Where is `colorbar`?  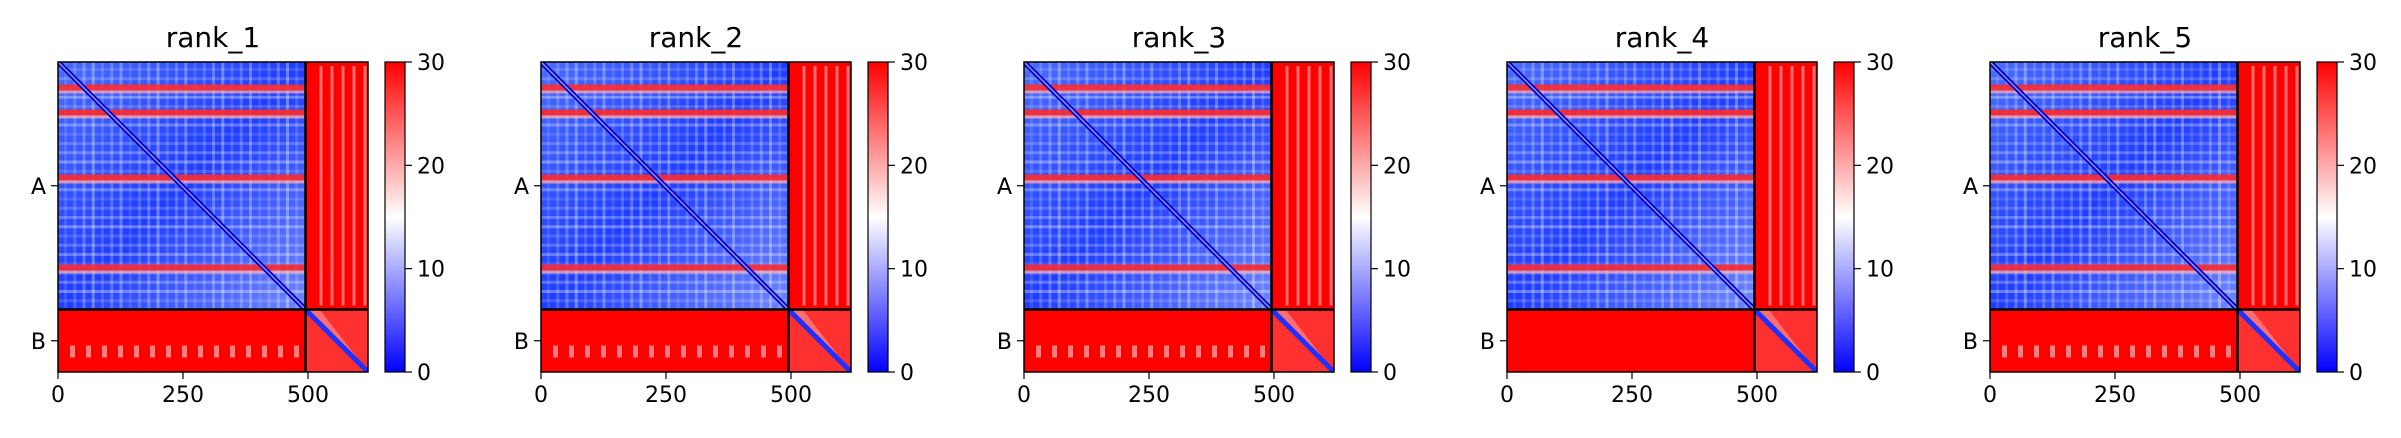 colorbar is located at coordinates (2327, 217).